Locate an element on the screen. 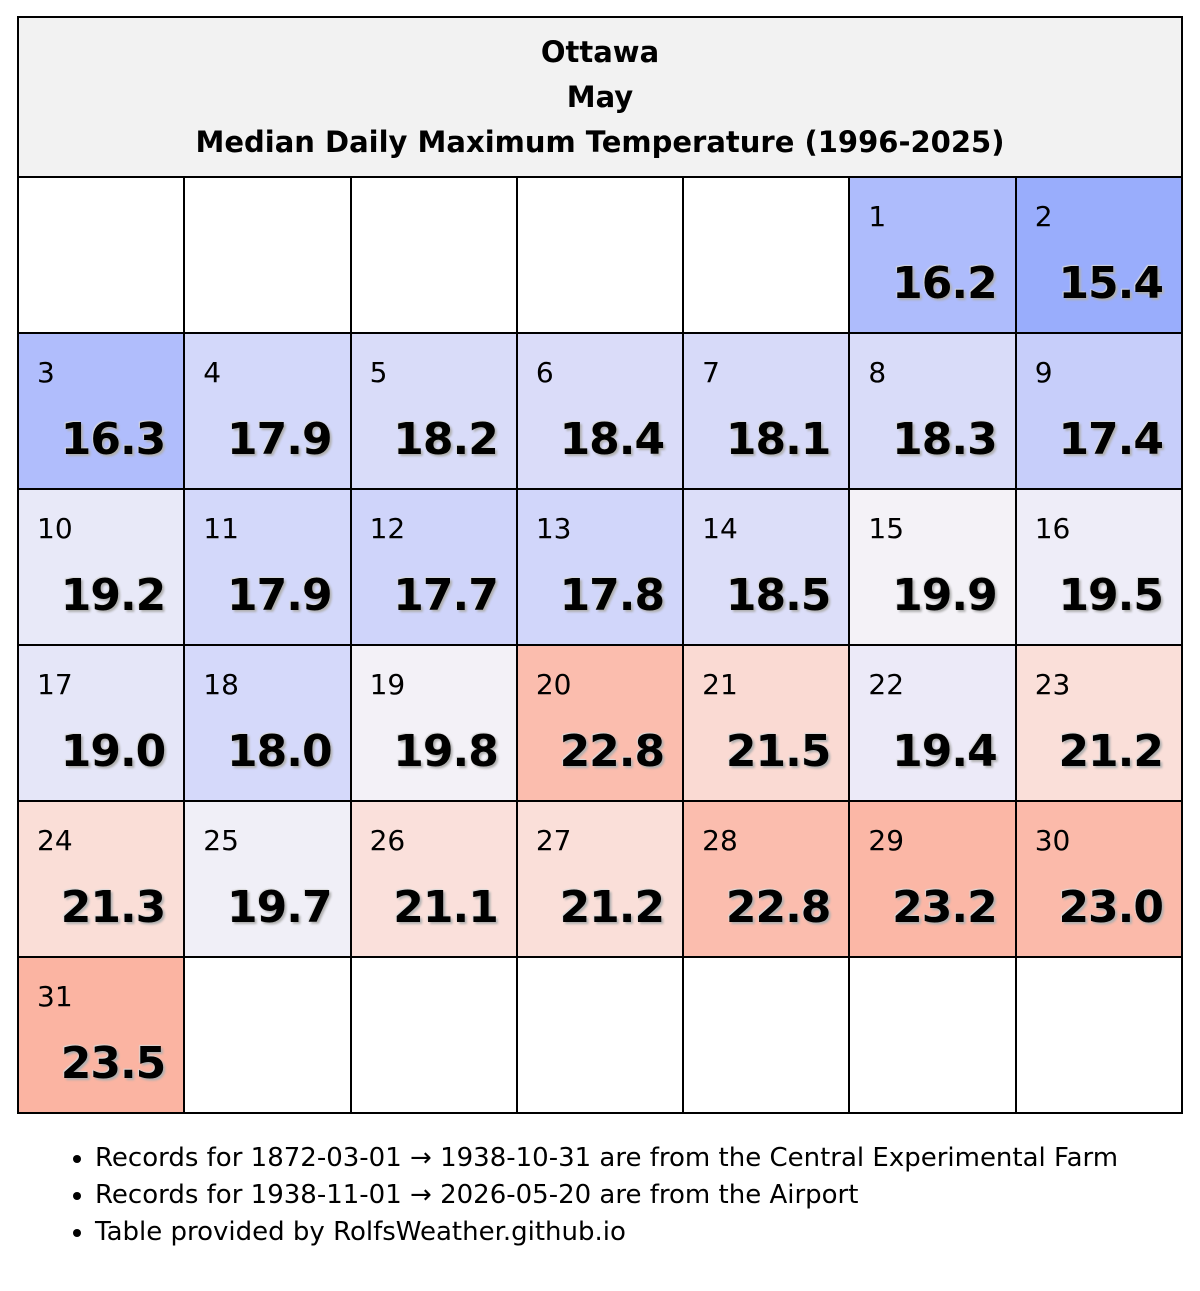 This screenshot has width=1200, height=1291. temperature-value: 19.0 is located at coordinates (113, 751).